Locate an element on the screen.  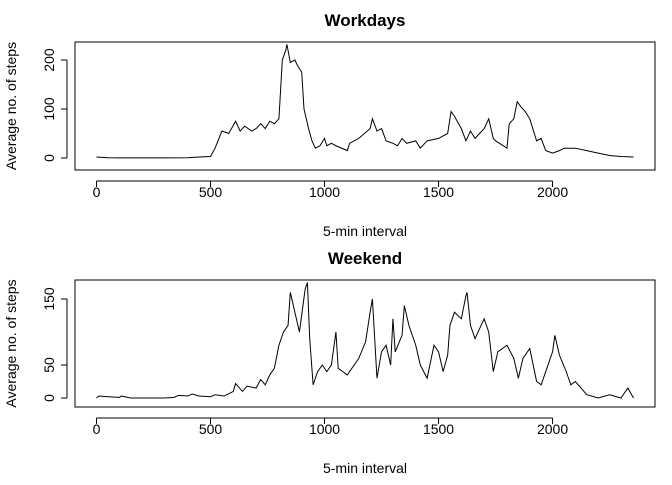
chart-title: Workdays is located at coordinates (365, 20).